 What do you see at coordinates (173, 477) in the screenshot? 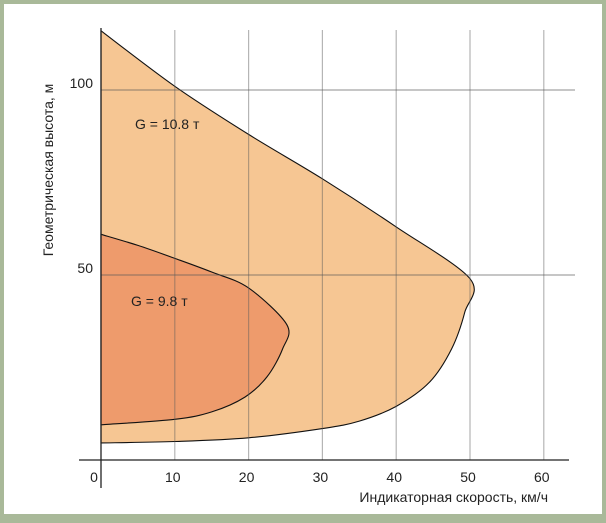
I see `x-tick-label-10: 10` at bounding box center [173, 477].